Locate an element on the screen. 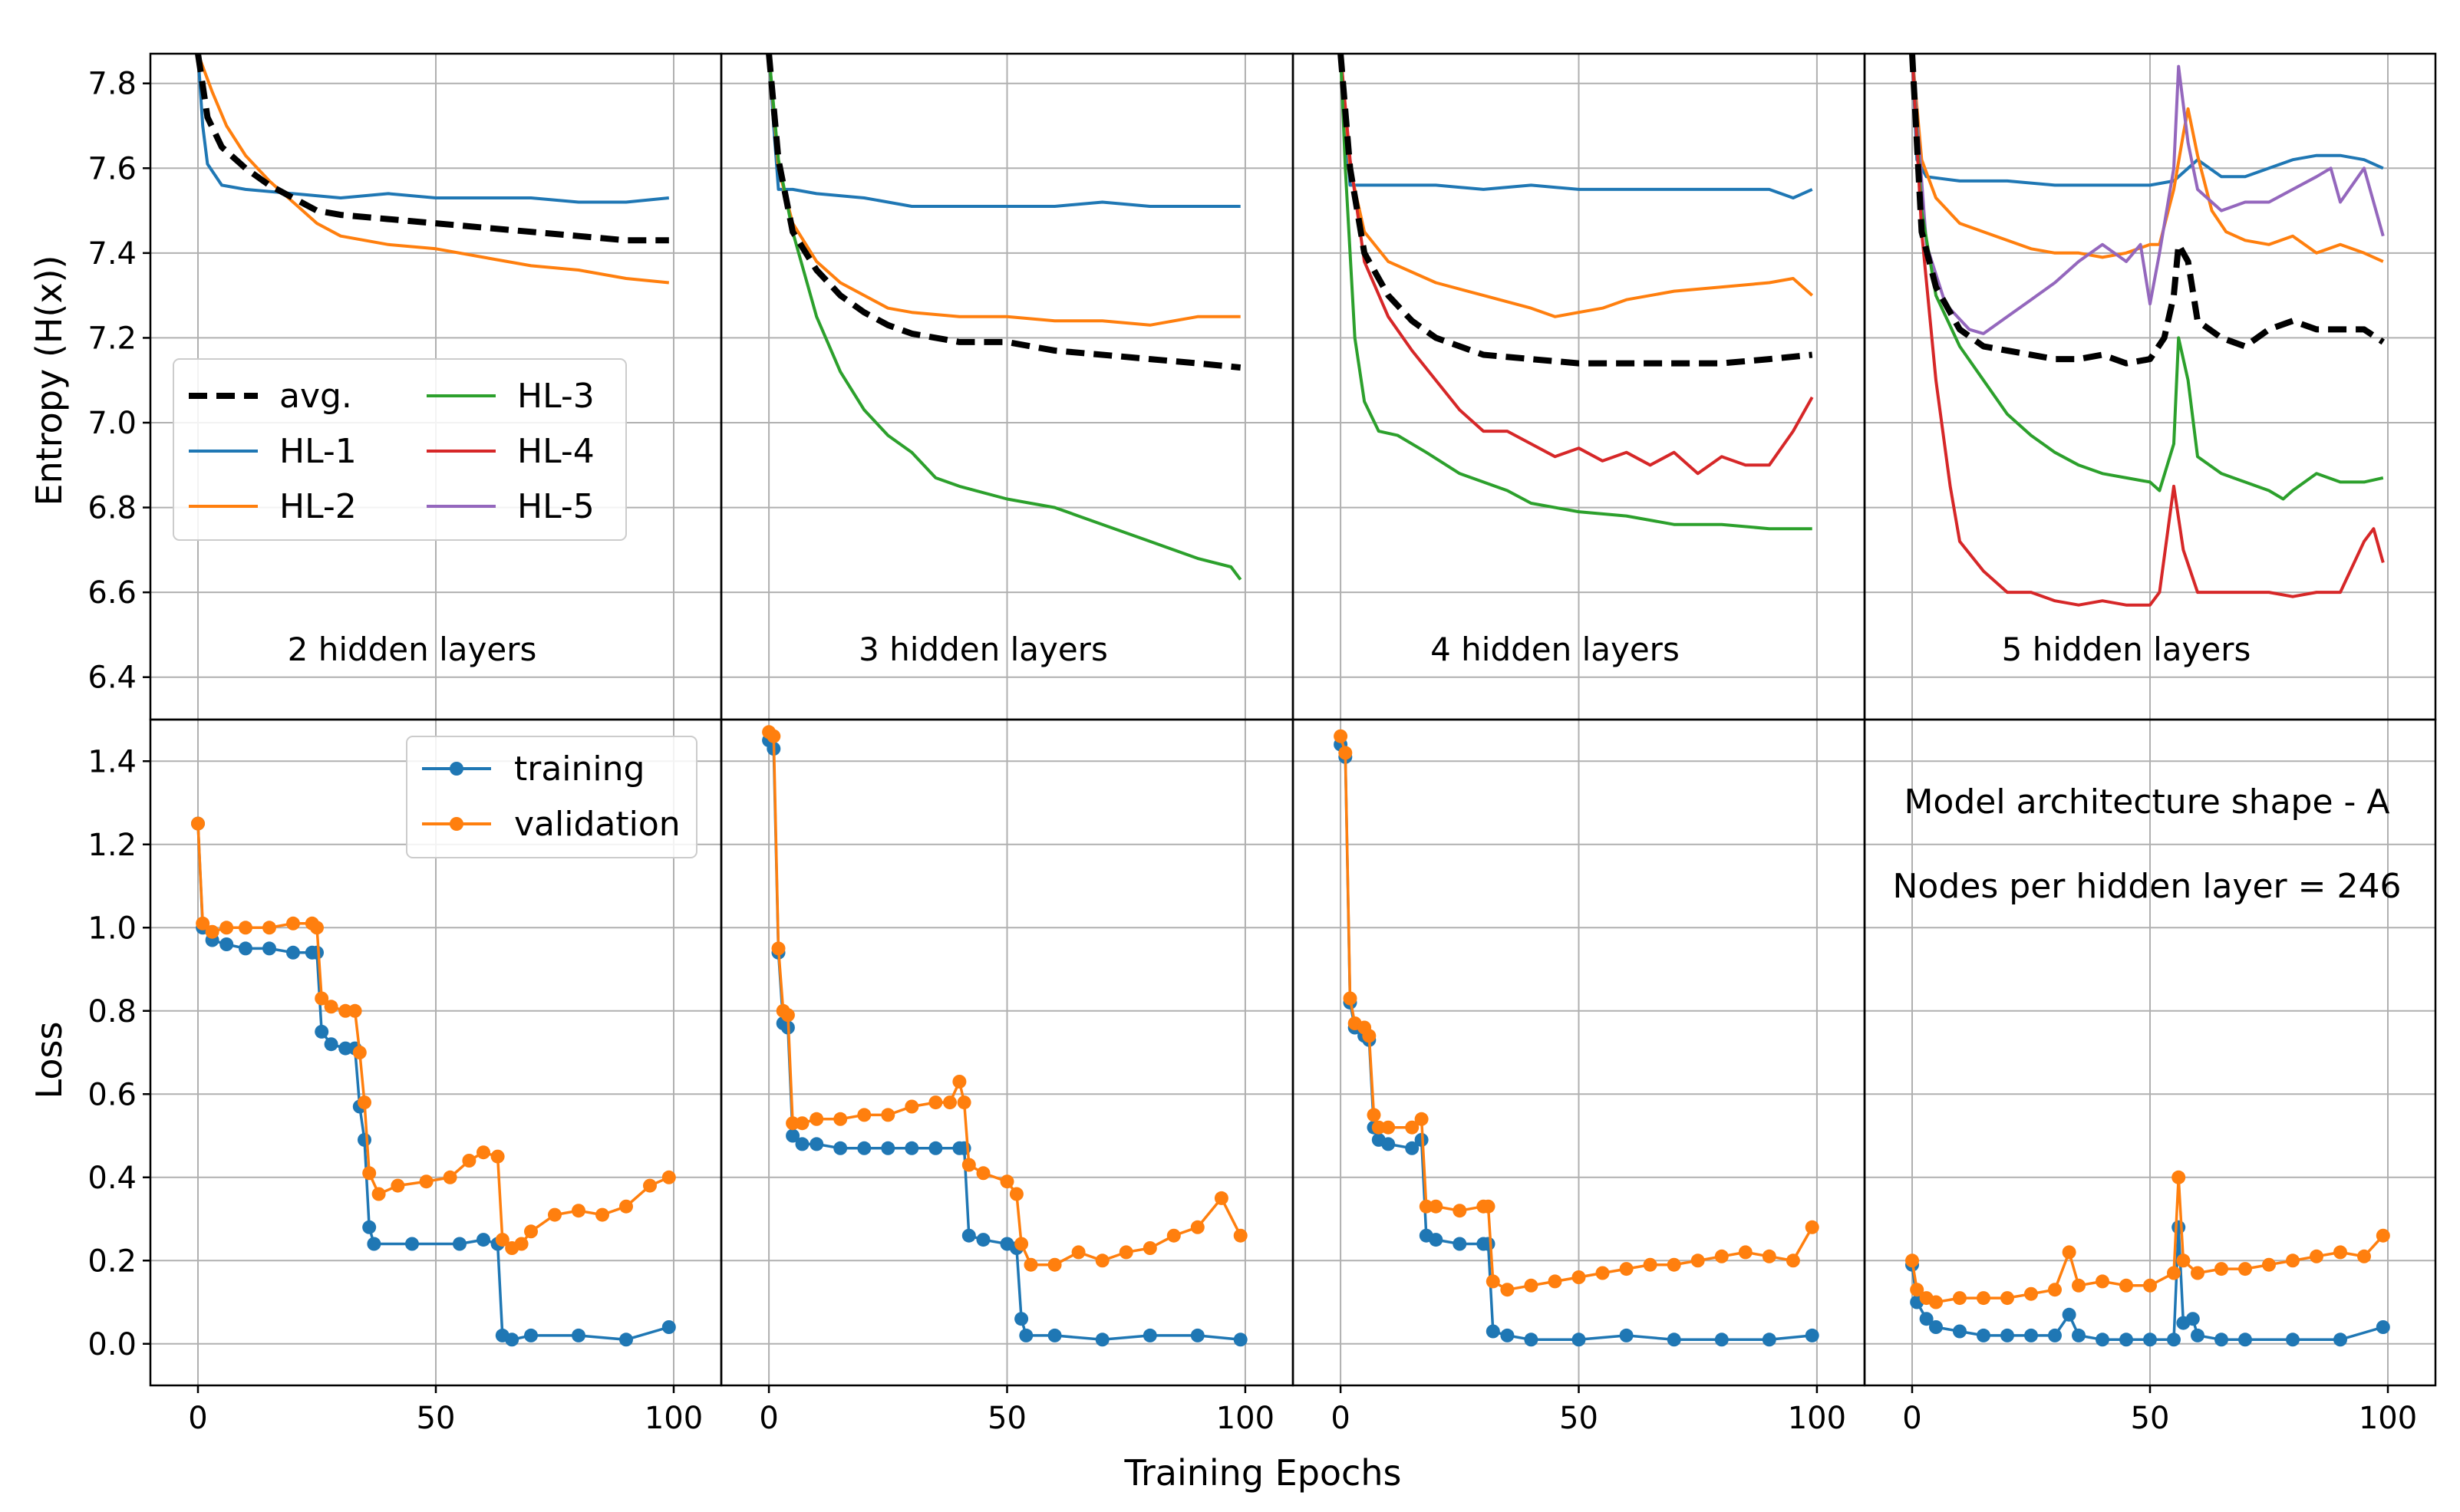 The height and width of the screenshot is (1512, 2460). loss-legend-marker is located at coordinates (456, 769).